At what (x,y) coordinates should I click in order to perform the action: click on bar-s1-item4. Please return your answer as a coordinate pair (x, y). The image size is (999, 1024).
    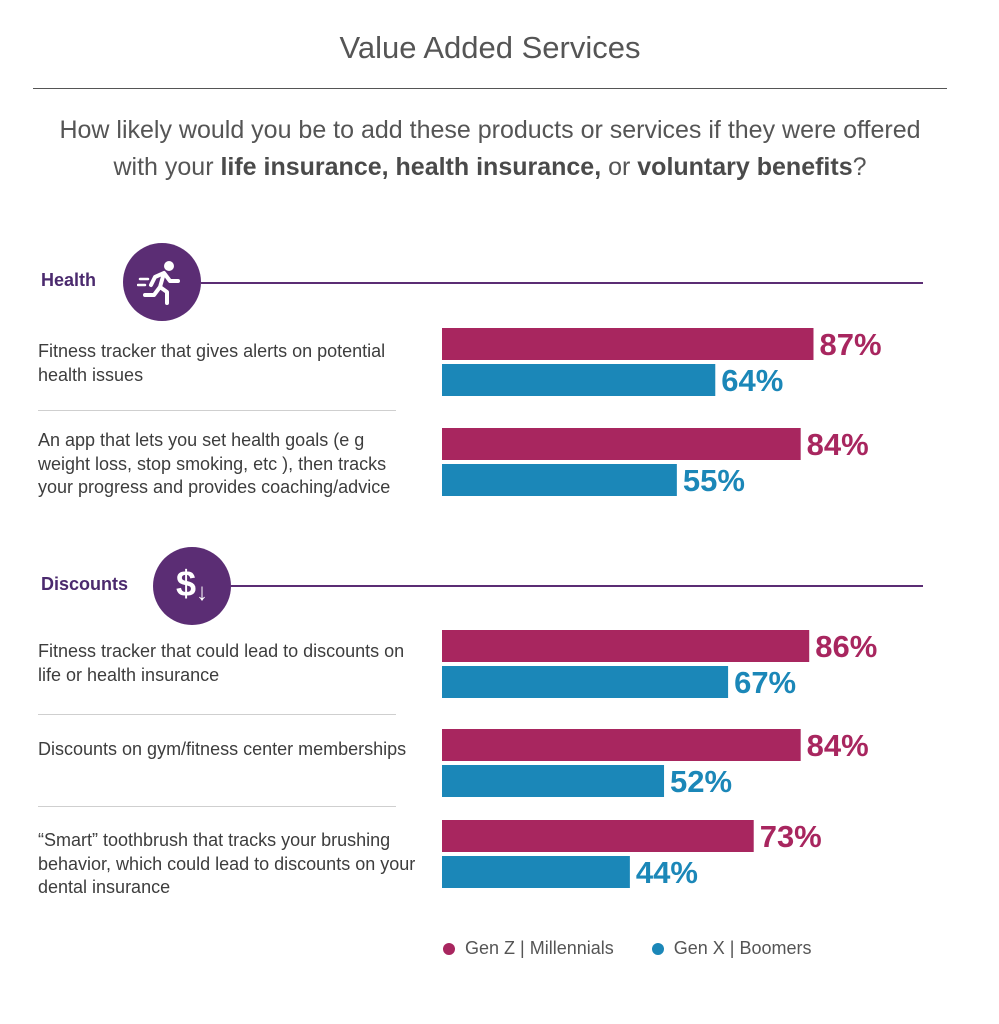
    Looking at the image, I should click on (621, 745).